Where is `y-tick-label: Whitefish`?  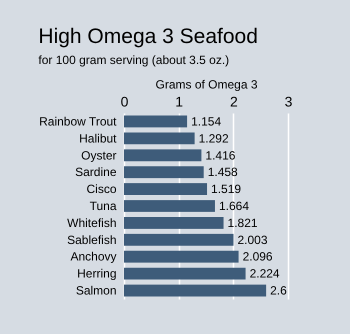
y-tick-label: Whitefish is located at coordinates (91, 223).